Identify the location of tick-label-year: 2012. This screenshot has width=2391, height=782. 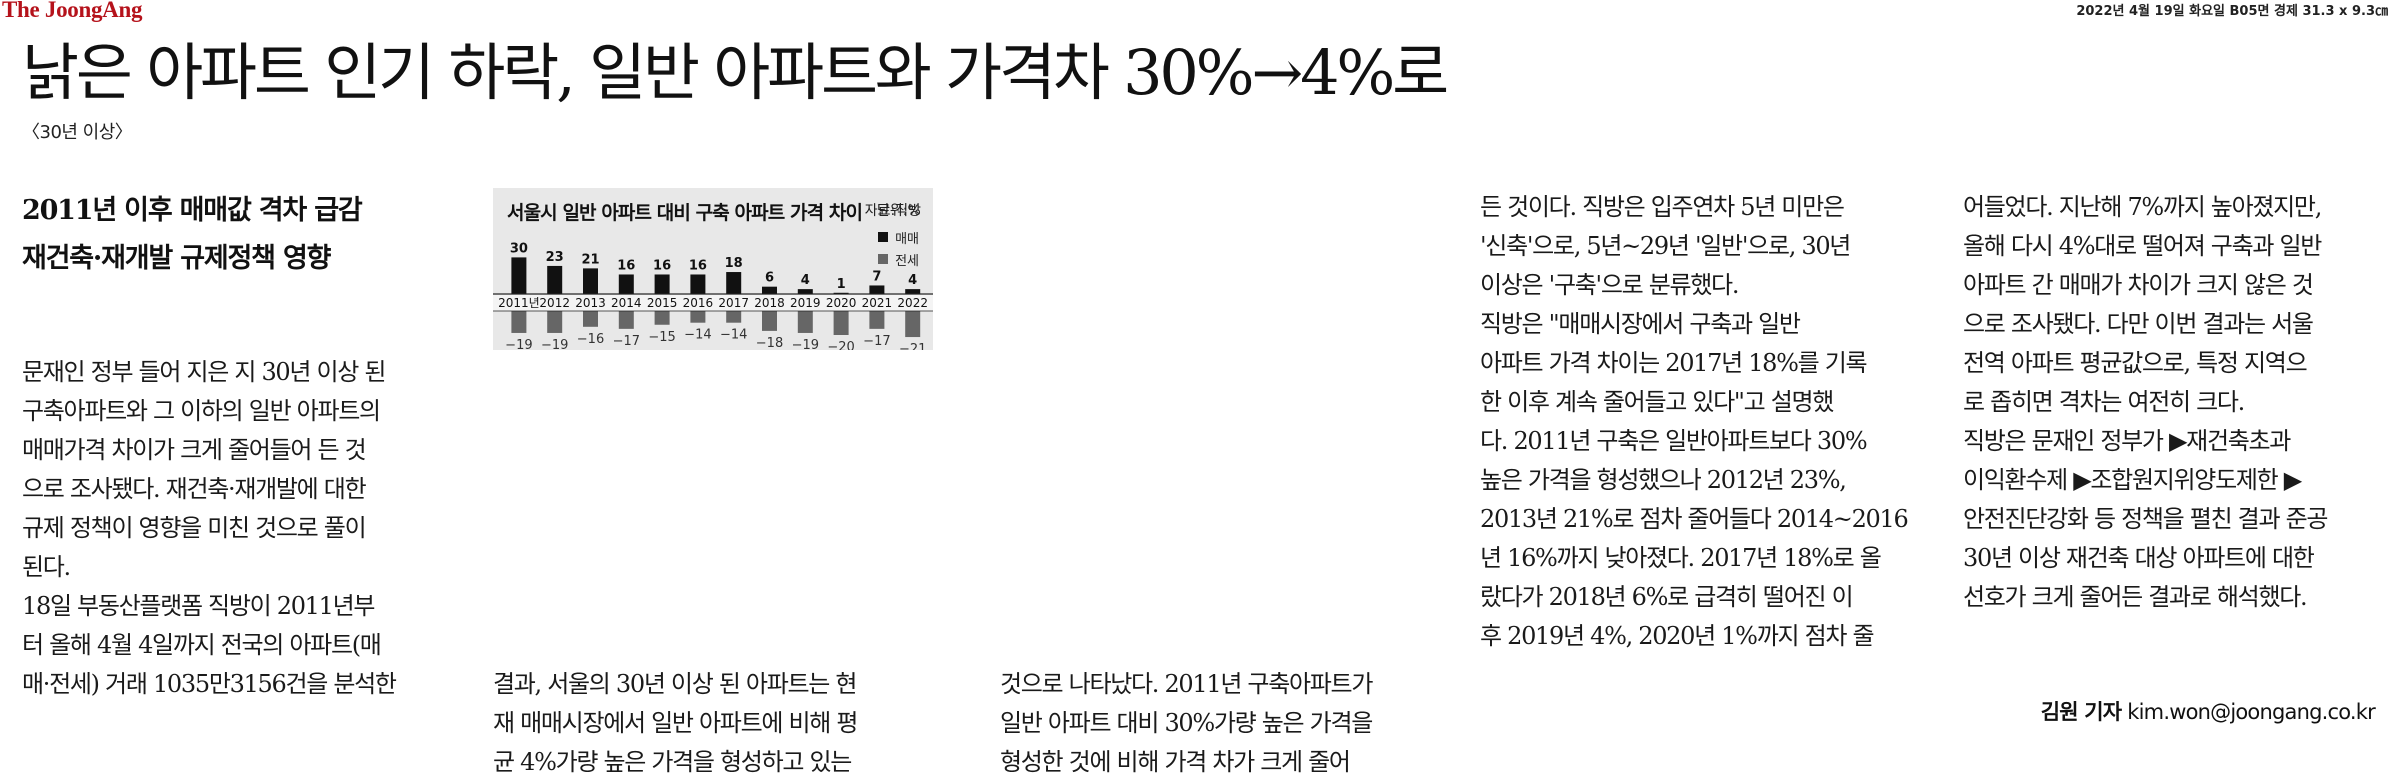
(554, 303).